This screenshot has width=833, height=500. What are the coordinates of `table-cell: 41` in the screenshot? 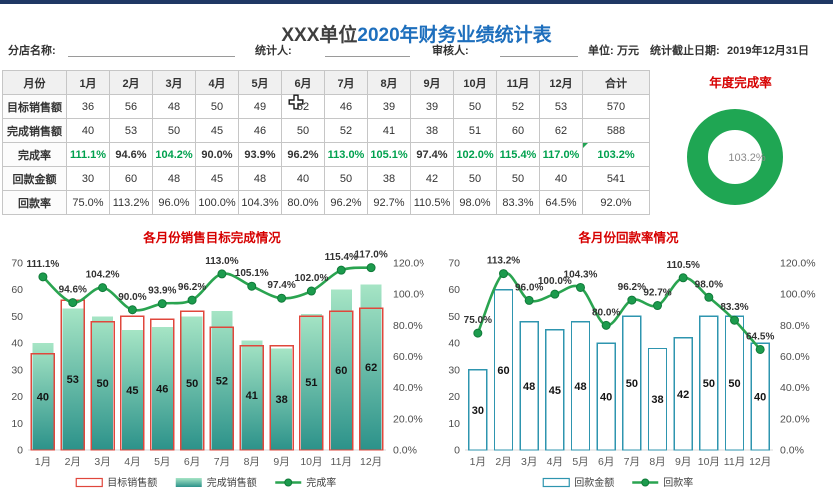 It's located at (389, 130).